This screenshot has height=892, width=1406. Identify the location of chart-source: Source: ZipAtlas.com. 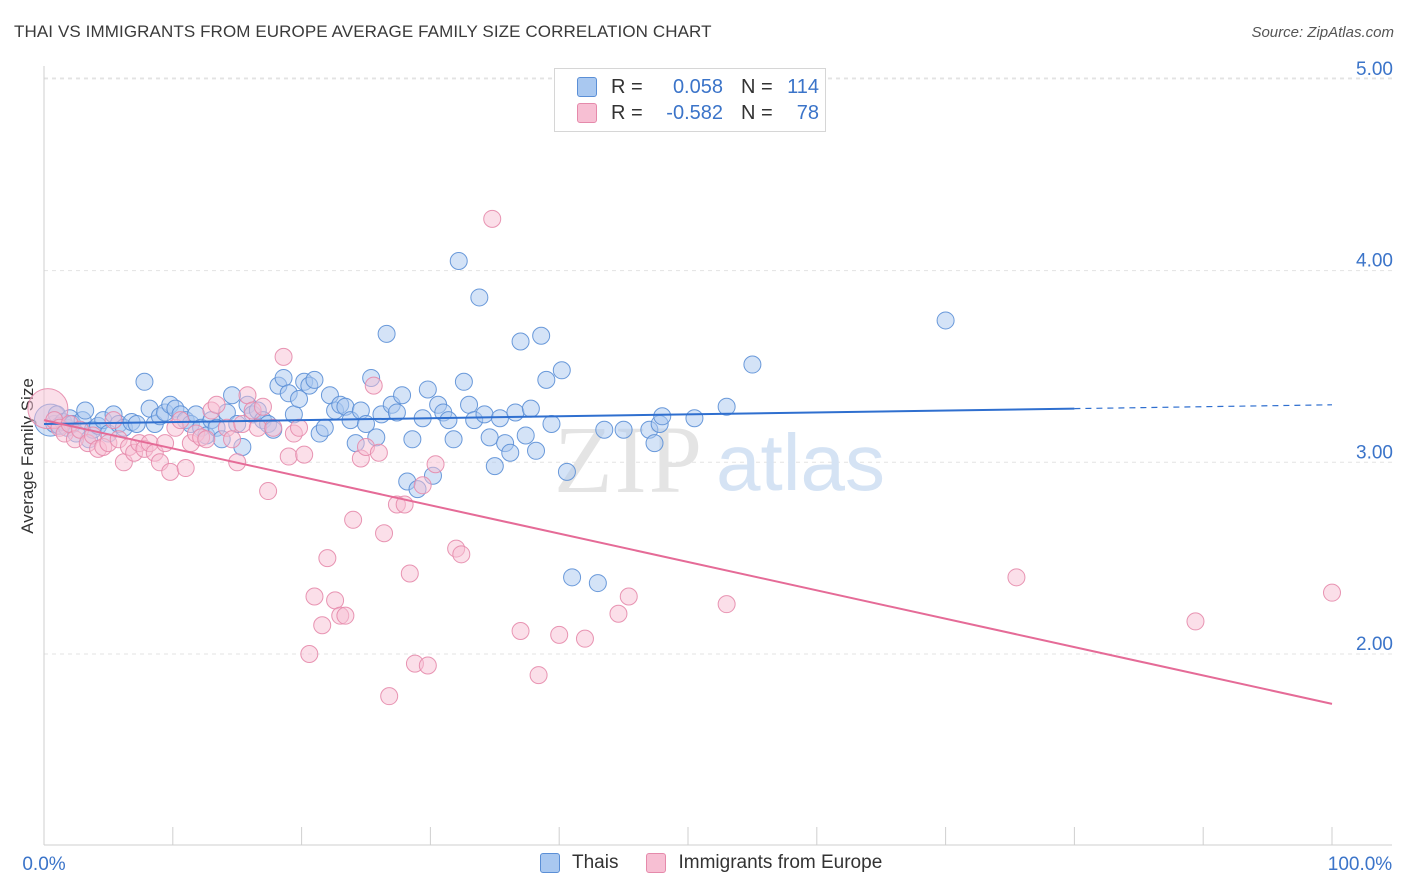
(1322, 32).